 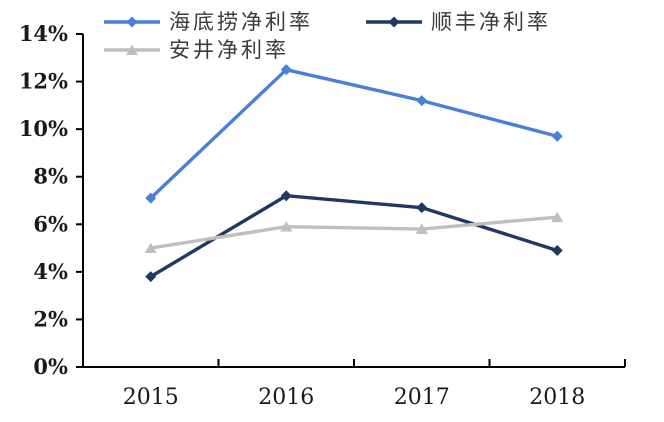 I want to click on y-axis-tick-label: 12%, so click(x=43, y=81).